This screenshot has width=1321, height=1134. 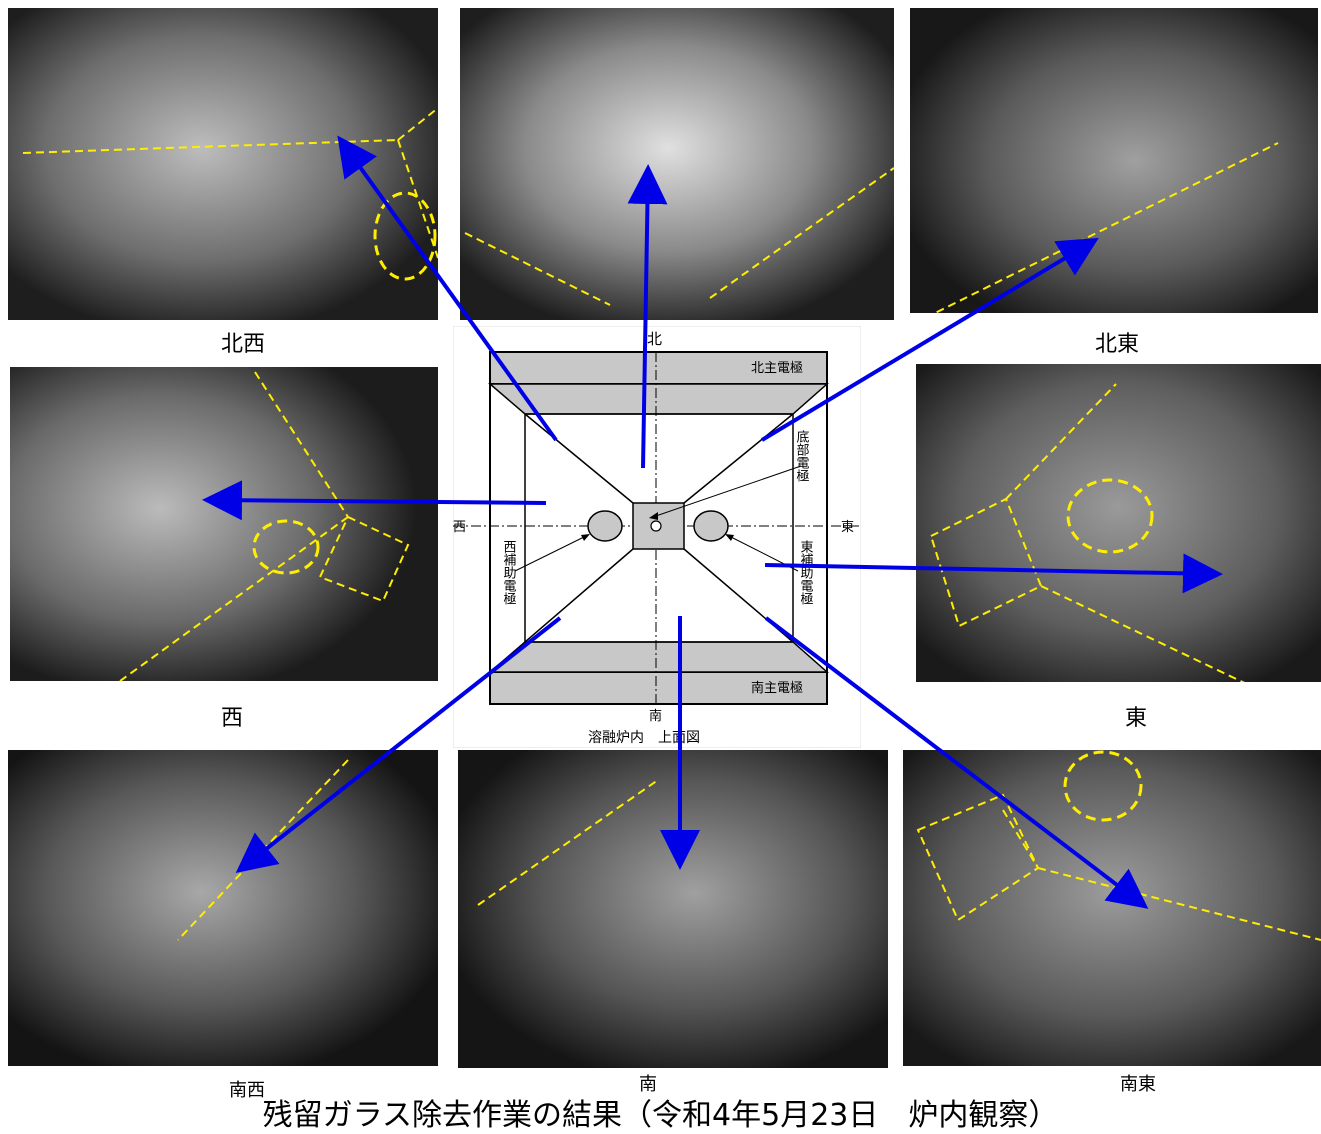 What do you see at coordinates (223, 908) in the screenshot?
I see `photo-southwest` at bounding box center [223, 908].